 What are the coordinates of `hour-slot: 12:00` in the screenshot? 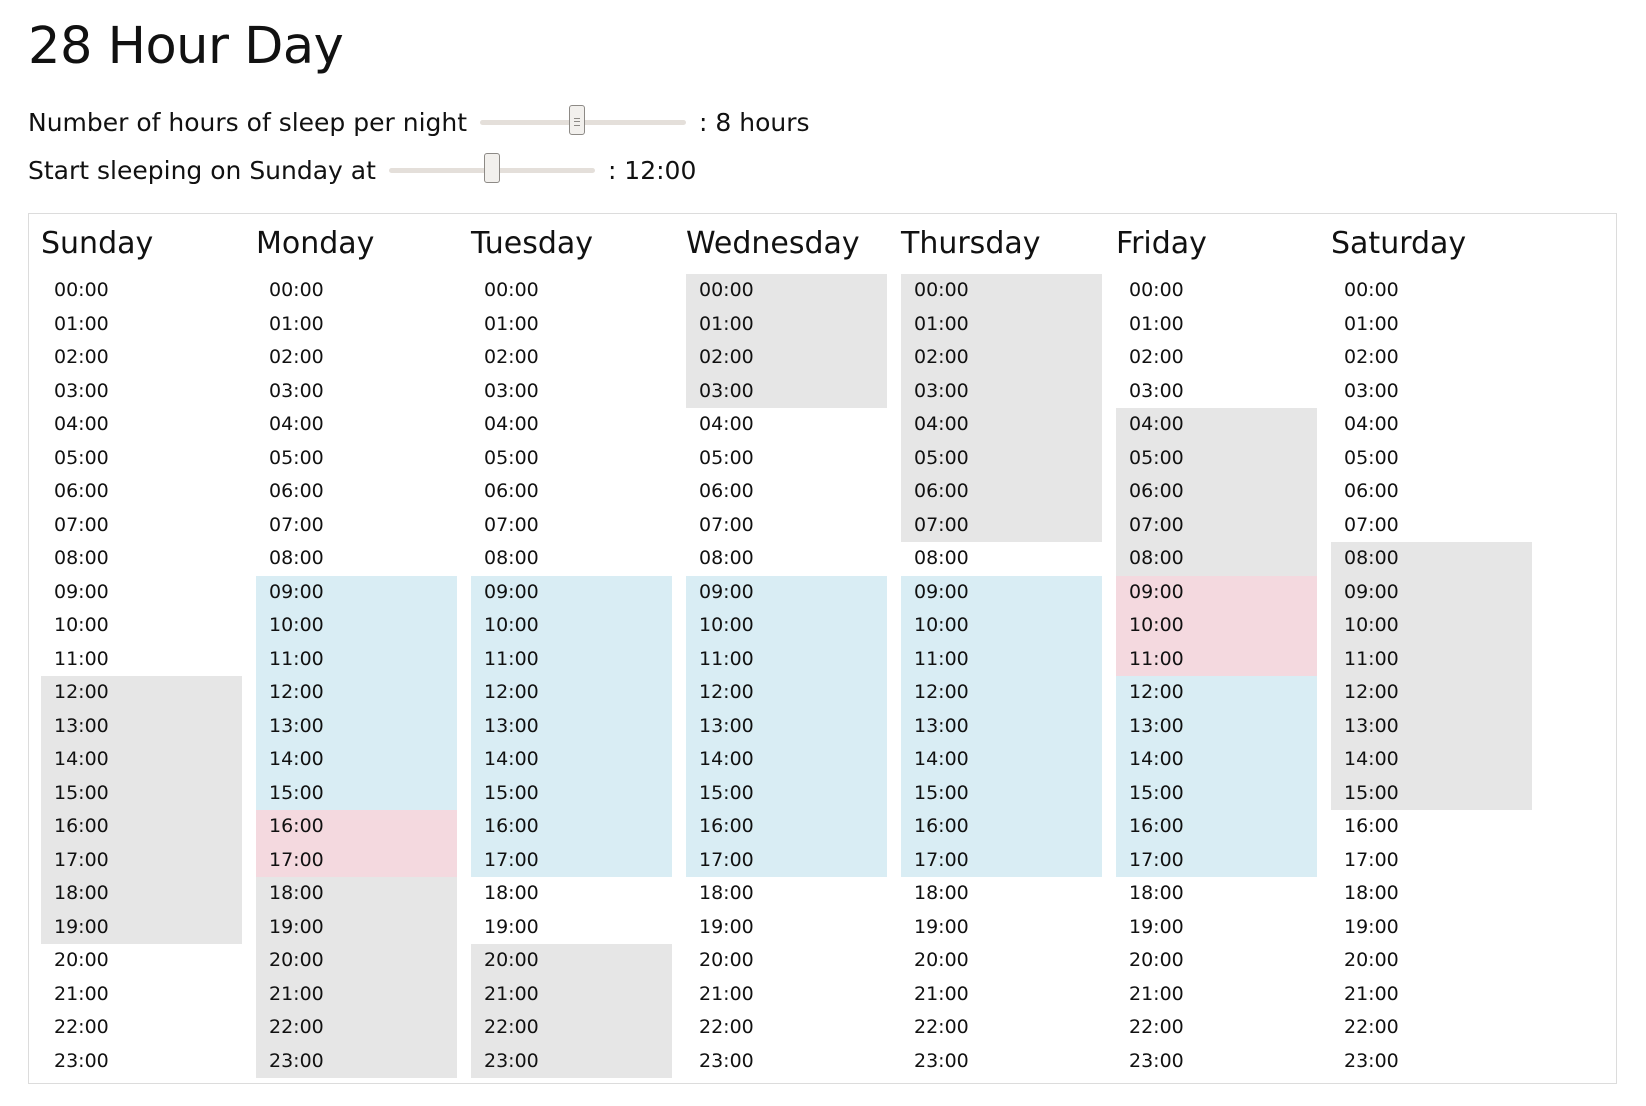 It's located at (571, 693).